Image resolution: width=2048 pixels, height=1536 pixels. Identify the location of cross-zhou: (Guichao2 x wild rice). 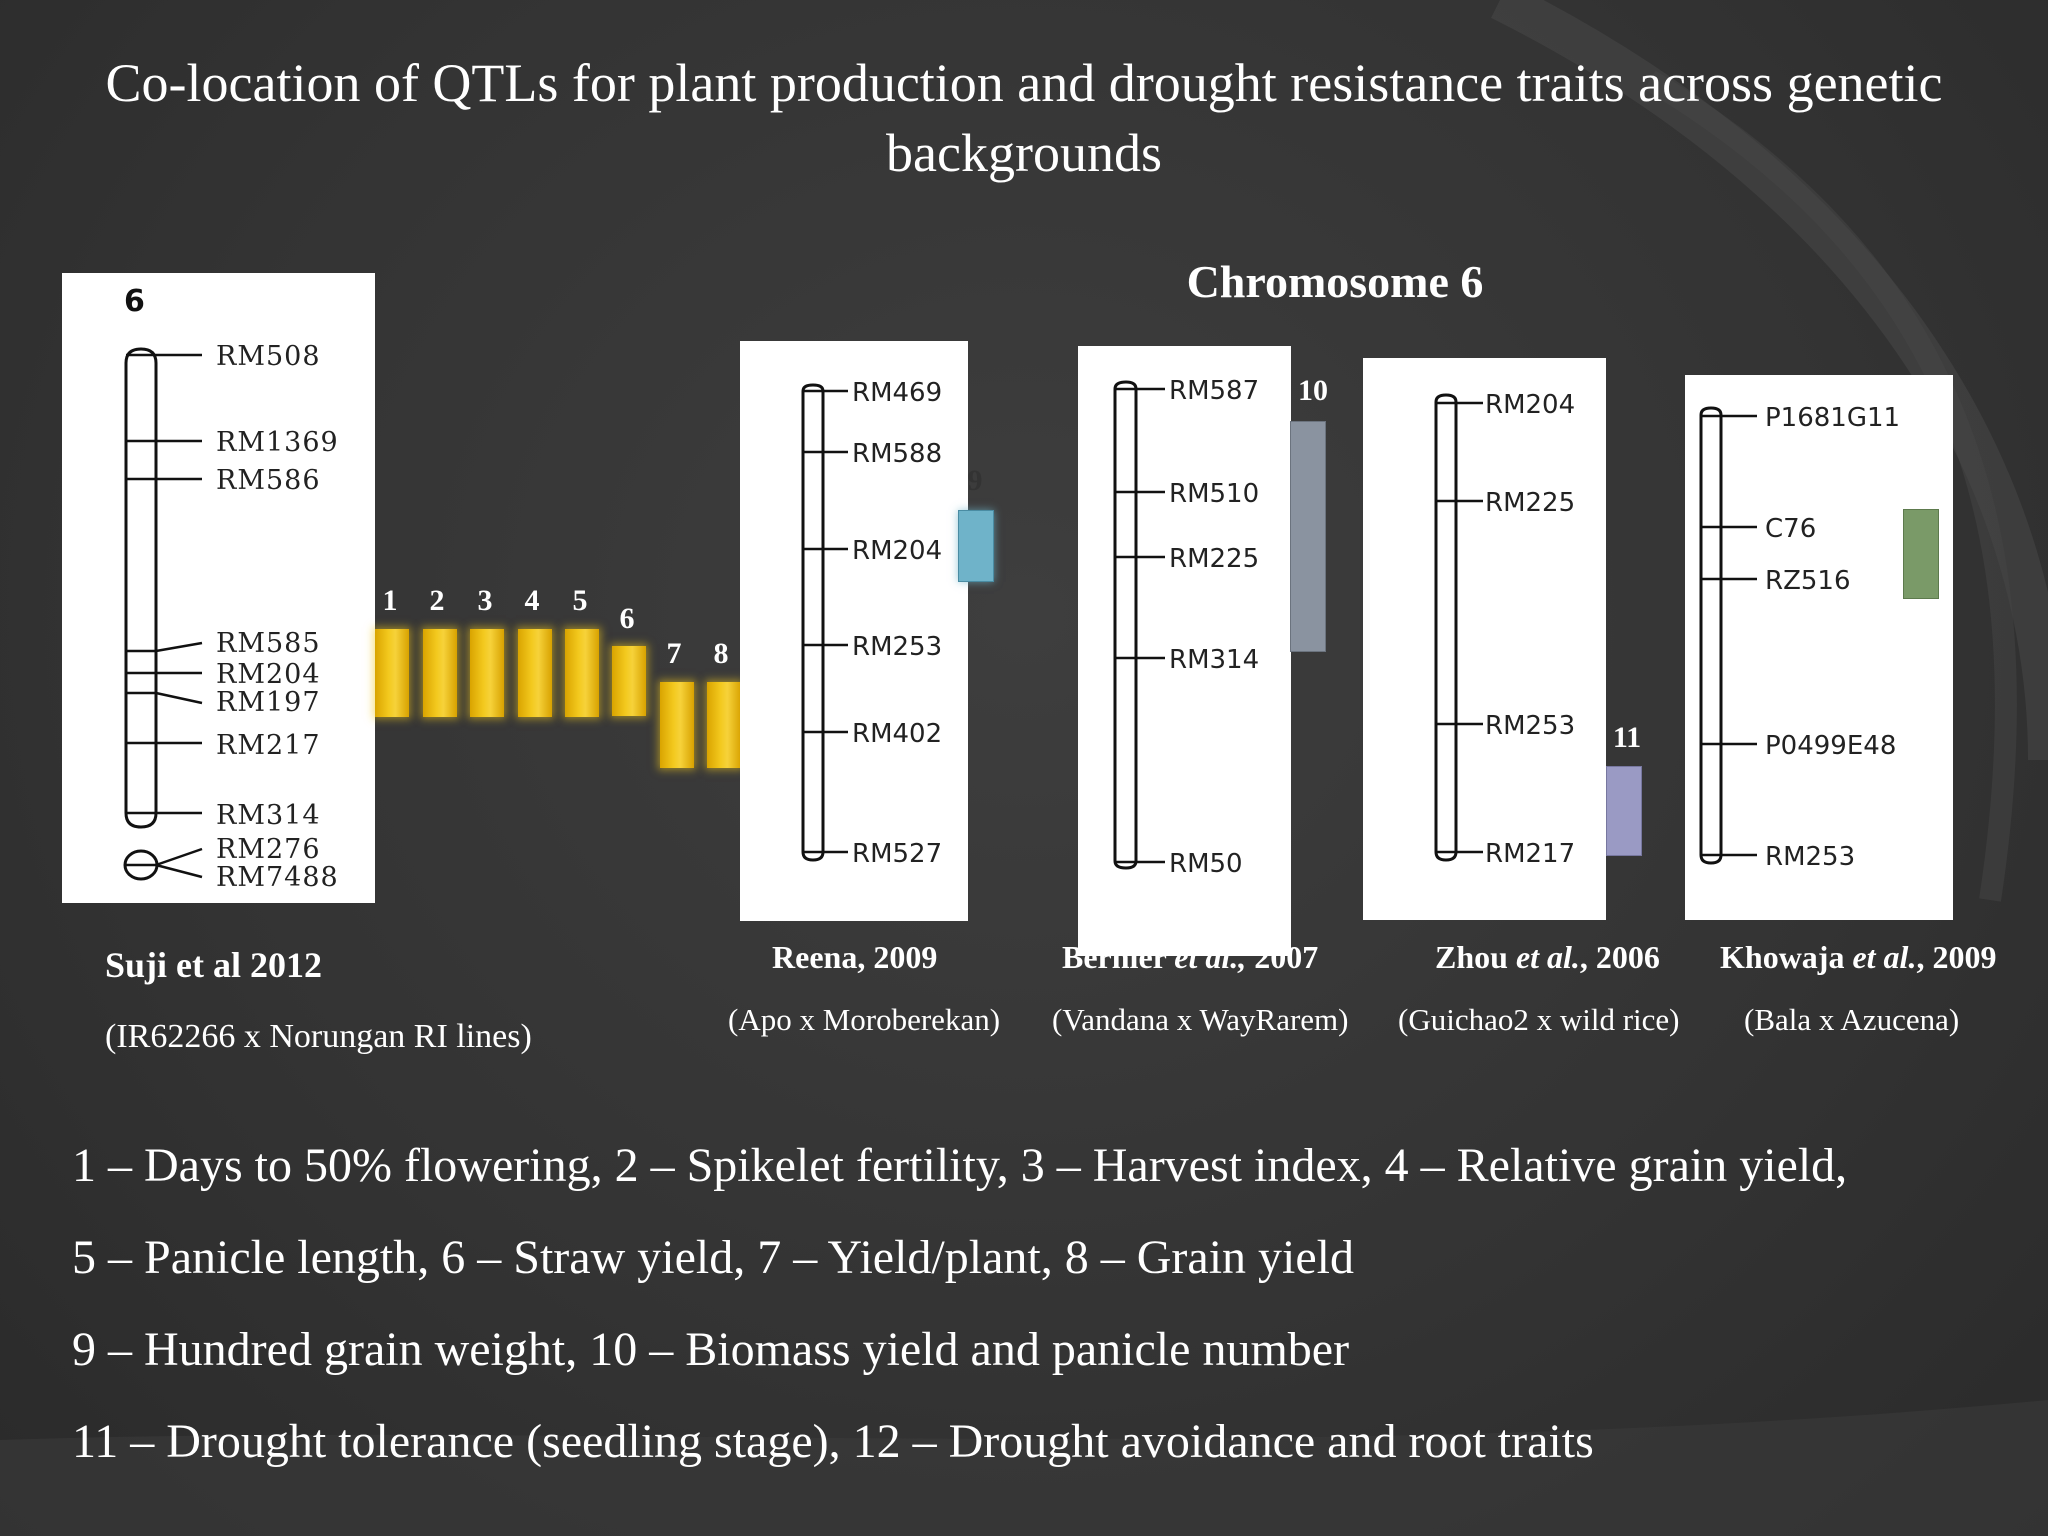
(1539, 1019).